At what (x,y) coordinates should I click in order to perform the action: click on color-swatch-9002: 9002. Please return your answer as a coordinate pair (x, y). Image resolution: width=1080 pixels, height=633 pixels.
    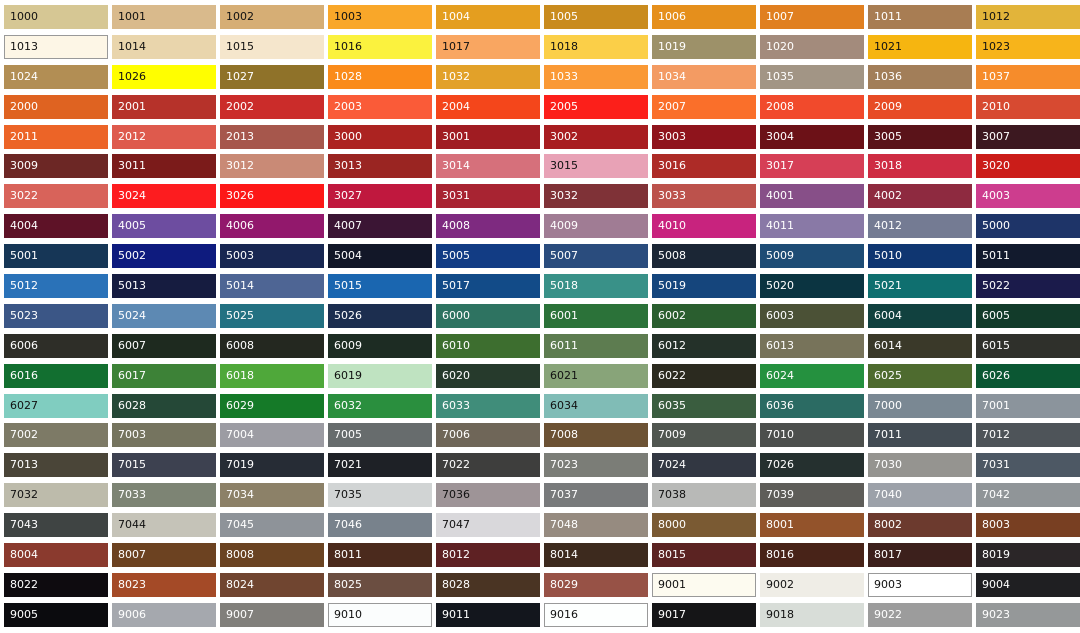
    Looking at the image, I should click on (812, 584).